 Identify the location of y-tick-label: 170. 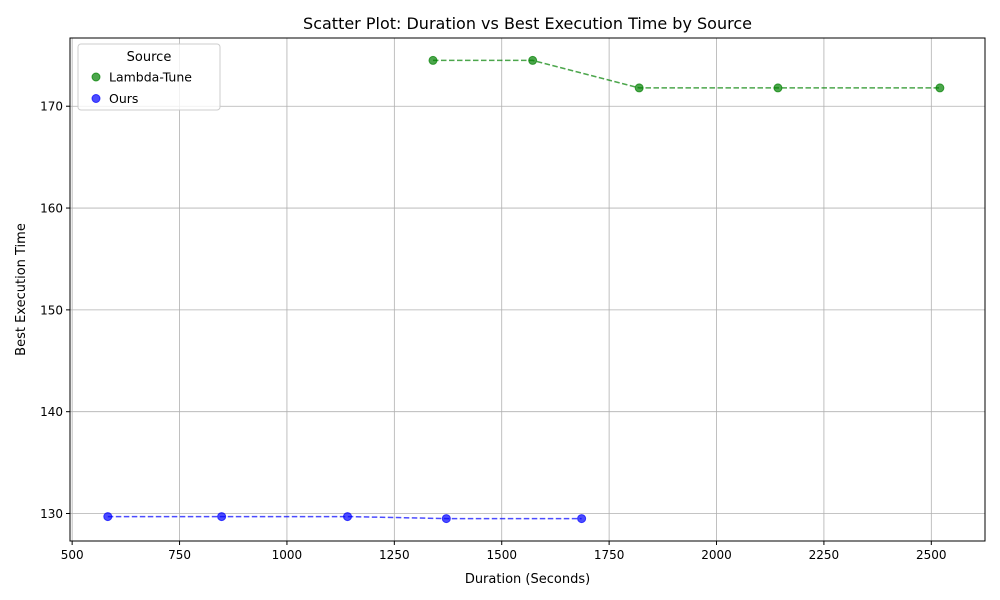
(51, 107).